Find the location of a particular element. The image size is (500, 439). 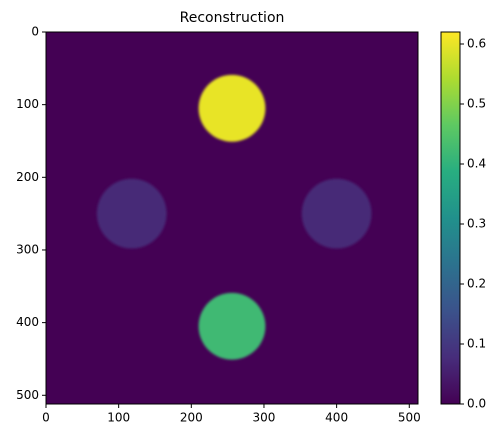

colorbar-tick-label: 0.1 is located at coordinates (476, 344).